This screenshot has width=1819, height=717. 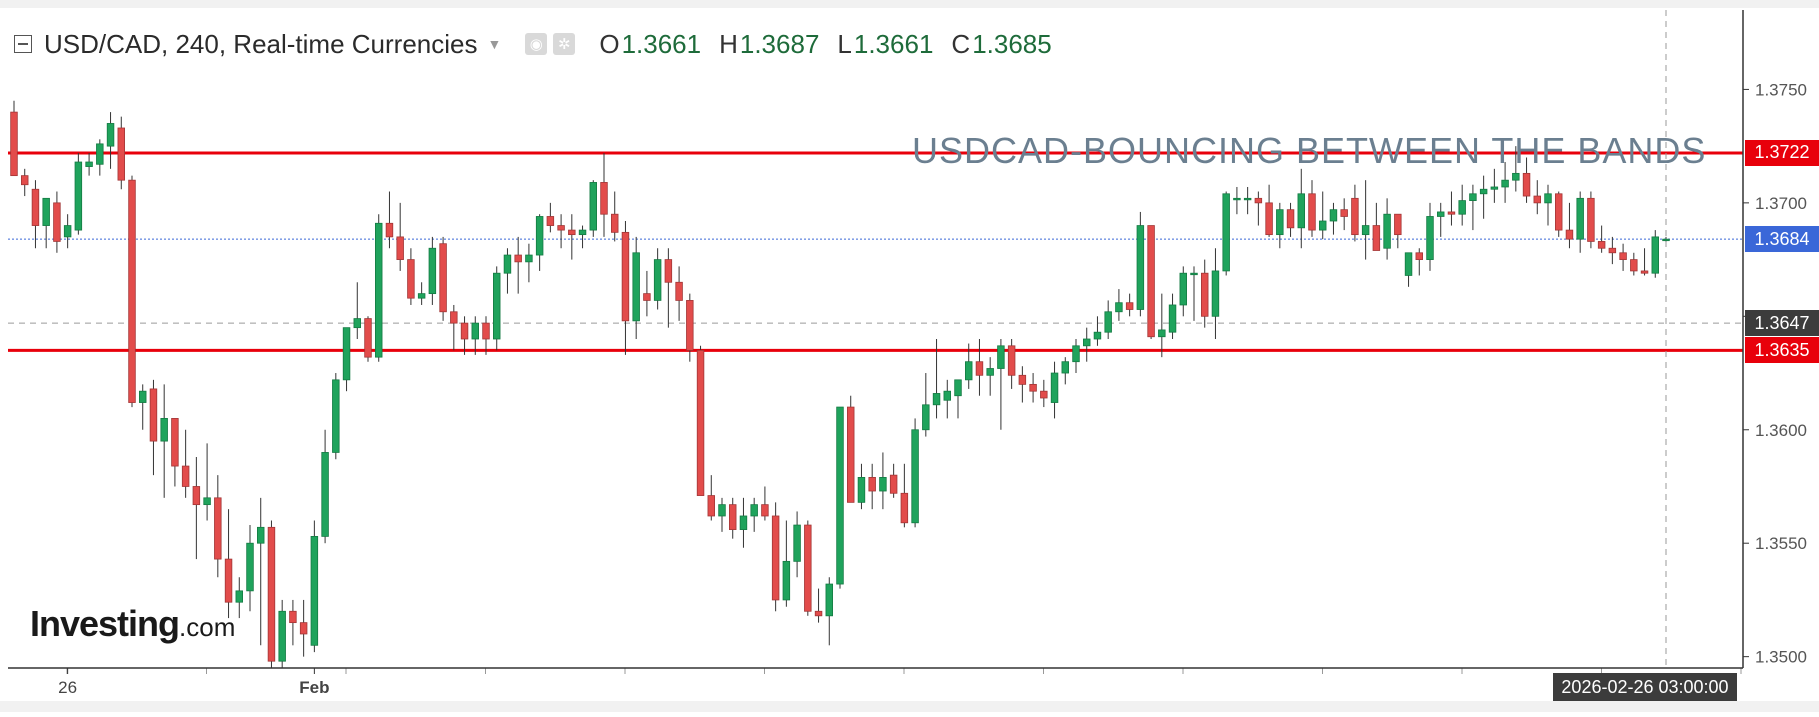 What do you see at coordinates (494, 44) in the screenshot?
I see `chevron-down-icon: ▼` at bounding box center [494, 44].